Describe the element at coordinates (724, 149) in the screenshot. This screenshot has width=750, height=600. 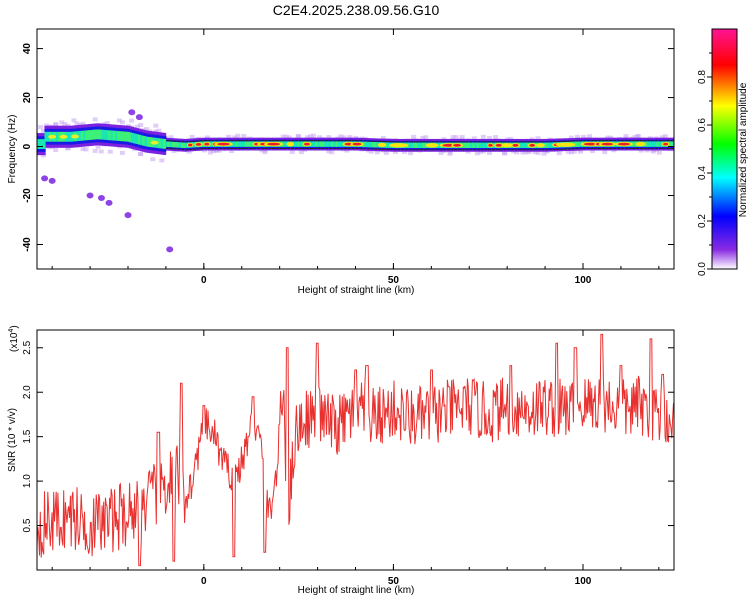
I see `colorbar-gradient` at that location.